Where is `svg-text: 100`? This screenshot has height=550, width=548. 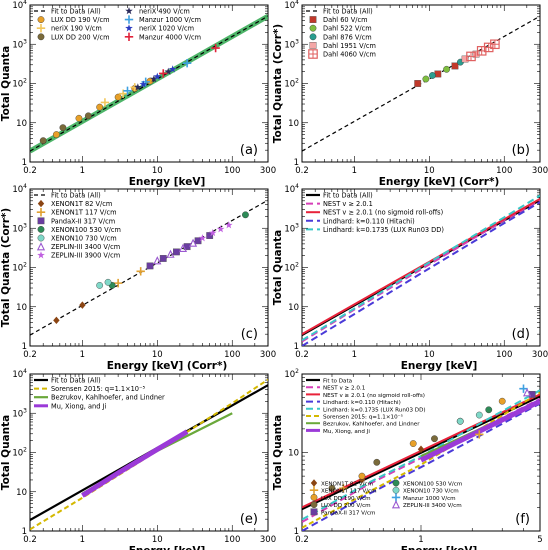 svg-text: 100 is located at coordinates (504, 355).